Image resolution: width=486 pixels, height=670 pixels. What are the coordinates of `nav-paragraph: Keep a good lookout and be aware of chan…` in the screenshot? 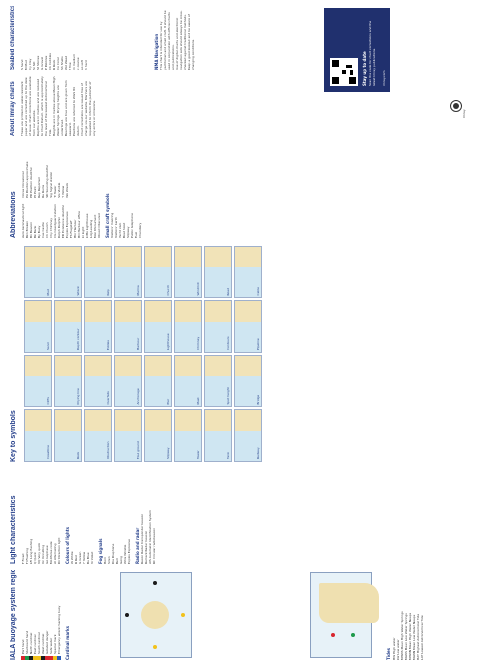 It's located at (191, 42).